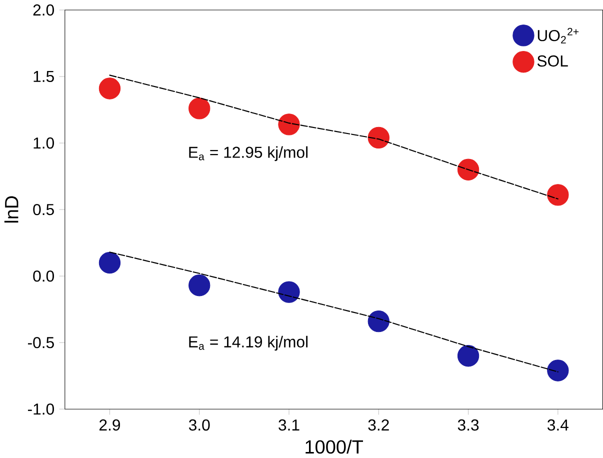  I want to click on y-tick-label: 2.0, so click(43, 10).